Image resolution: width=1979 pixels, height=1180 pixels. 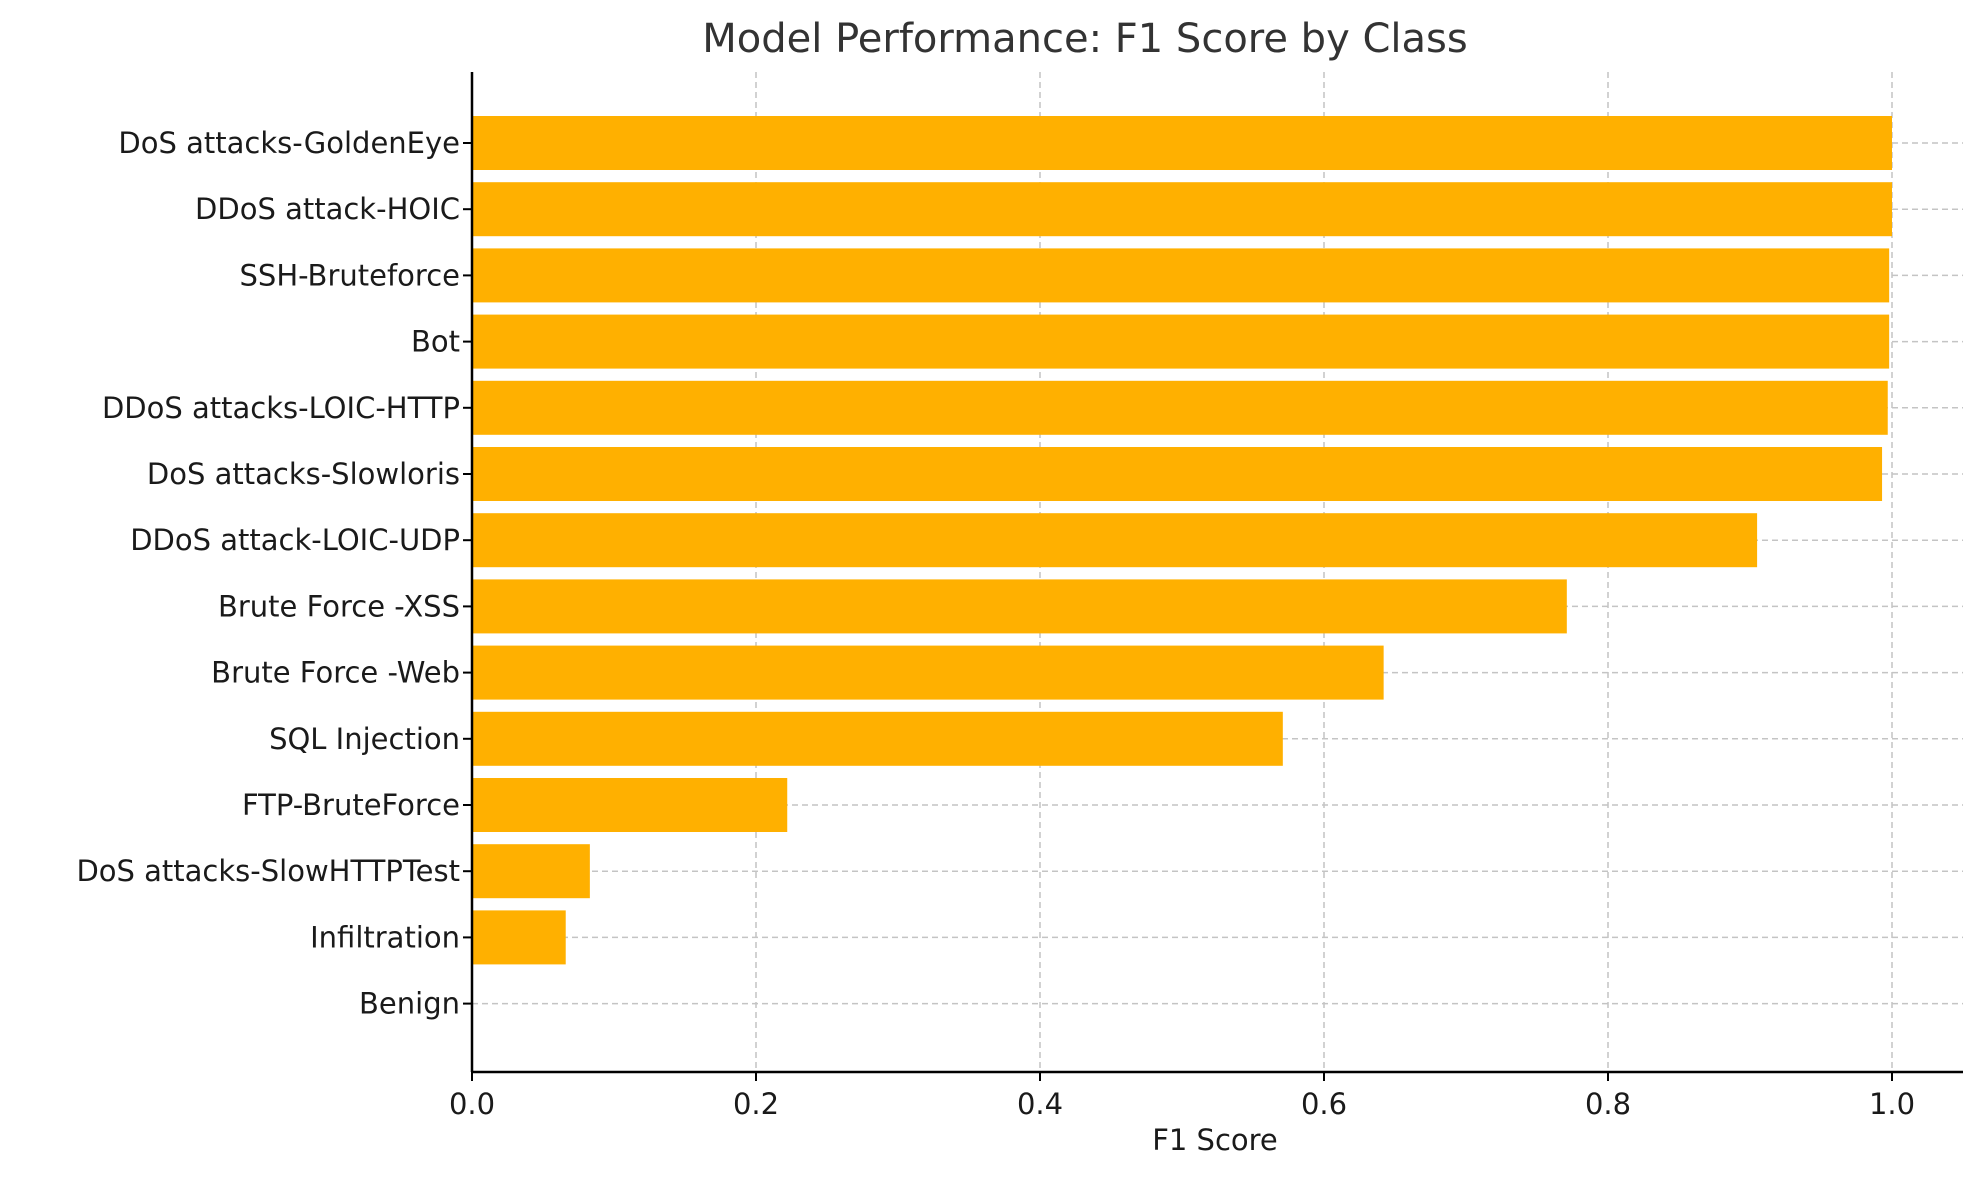 What do you see at coordinates (268, 871) in the screenshot?
I see `category-label: DoS attacks-SlowHTTPTest` at bounding box center [268, 871].